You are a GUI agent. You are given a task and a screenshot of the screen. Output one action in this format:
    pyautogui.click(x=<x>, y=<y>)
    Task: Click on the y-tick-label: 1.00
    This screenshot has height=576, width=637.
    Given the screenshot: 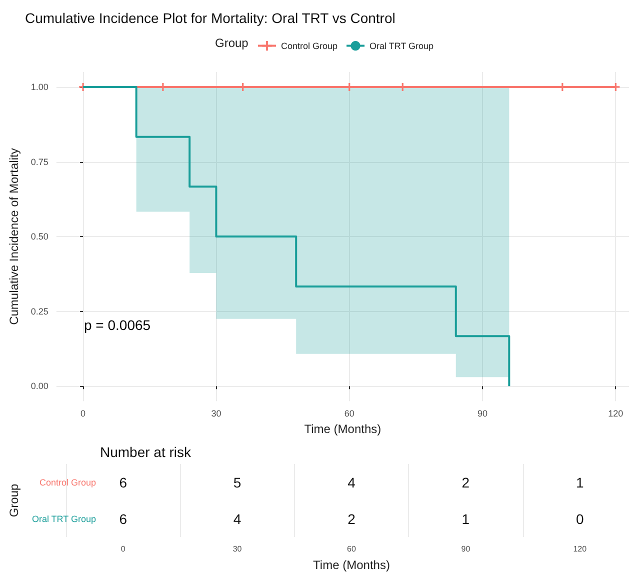 What is the action you would take?
    pyautogui.click(x=39, y=87)
    